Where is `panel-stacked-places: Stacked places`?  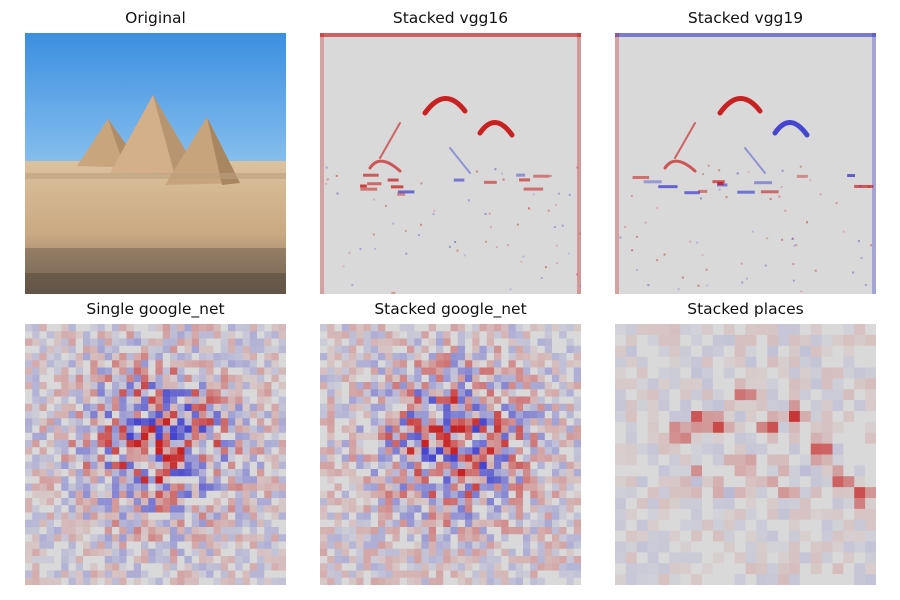 panel-stacked-places: Stacked places is located at coordinates (745, 442).